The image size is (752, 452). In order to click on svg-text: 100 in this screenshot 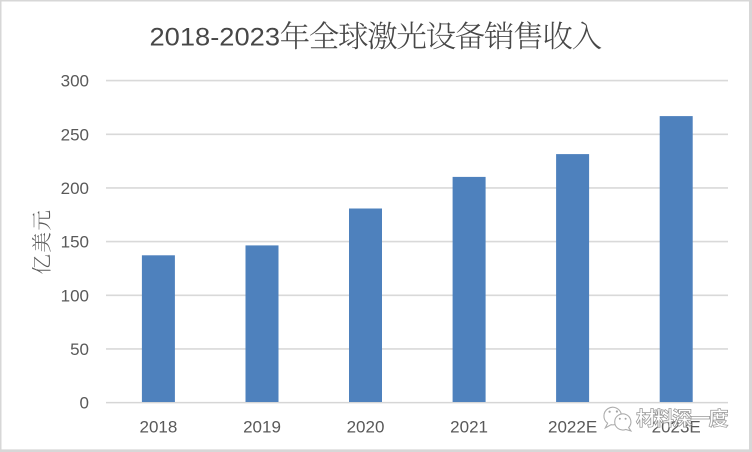, I will do `click(75, 295)`.